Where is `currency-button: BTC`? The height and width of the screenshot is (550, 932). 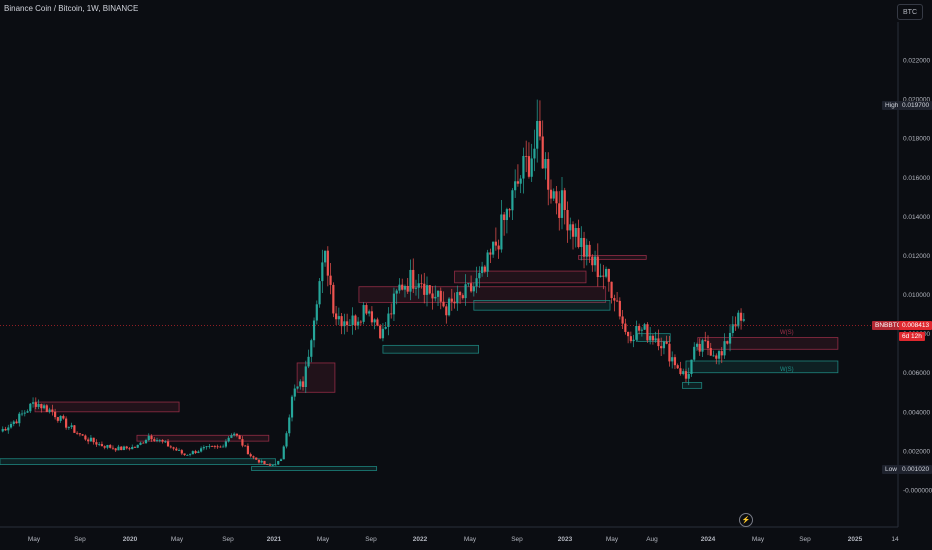
currency-button: BTC is located at coordinates (910, 12).